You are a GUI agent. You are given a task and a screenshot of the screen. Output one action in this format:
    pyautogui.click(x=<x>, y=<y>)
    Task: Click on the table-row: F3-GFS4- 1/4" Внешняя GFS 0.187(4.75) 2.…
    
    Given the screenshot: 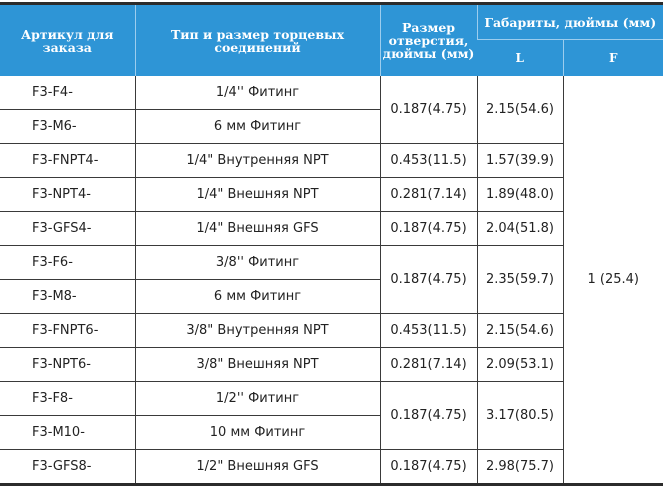 What is the action you would take?
    pyautogui.click(x=331, y=228)
    